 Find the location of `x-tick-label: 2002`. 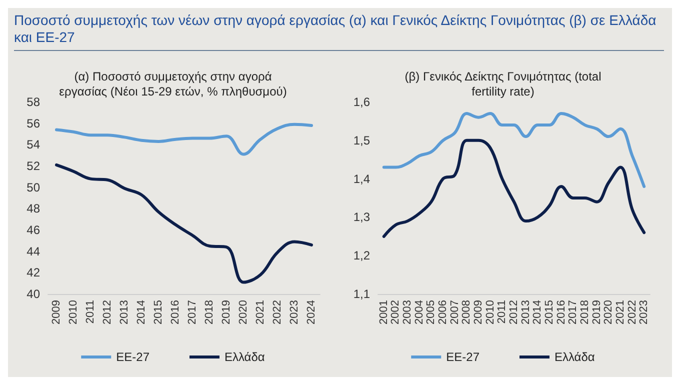

x-tick-label: 2002 is located at coordinates (396, 312).